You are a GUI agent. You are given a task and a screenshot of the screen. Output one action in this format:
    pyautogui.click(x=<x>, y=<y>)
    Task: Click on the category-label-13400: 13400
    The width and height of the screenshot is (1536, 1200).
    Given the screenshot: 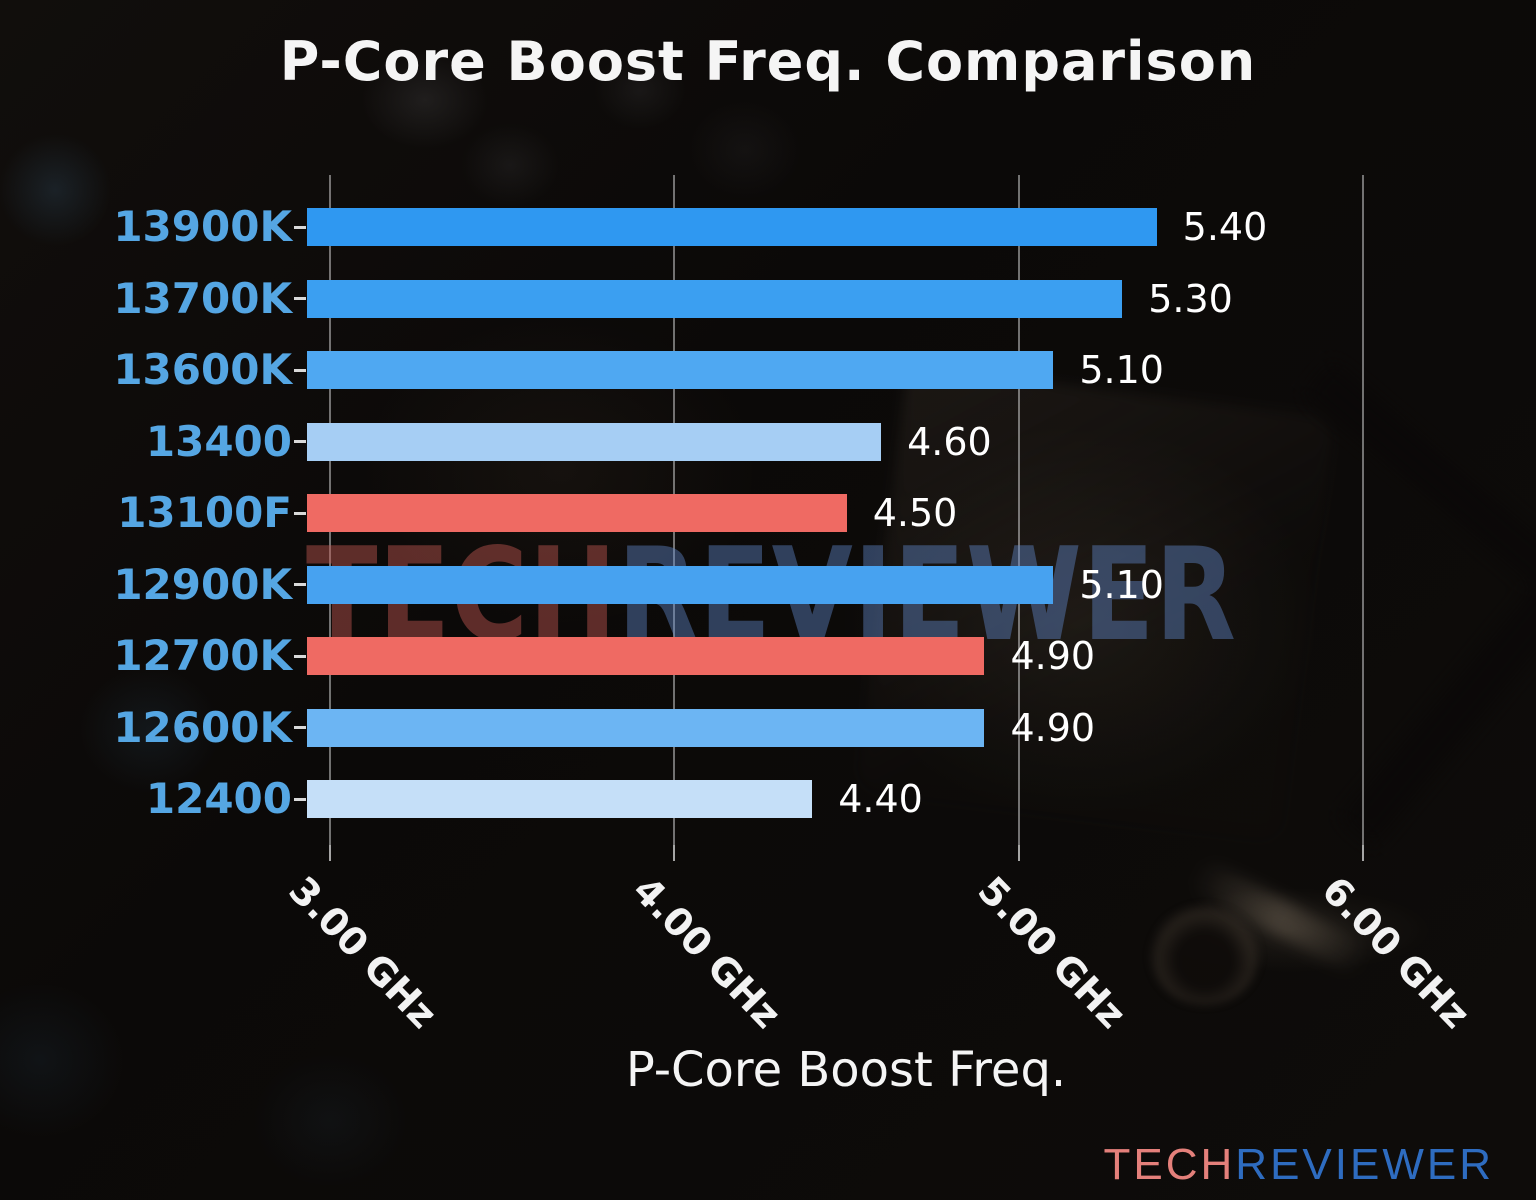 What is the action you would take?
    pyautogui.click(x=218, y=441)
    